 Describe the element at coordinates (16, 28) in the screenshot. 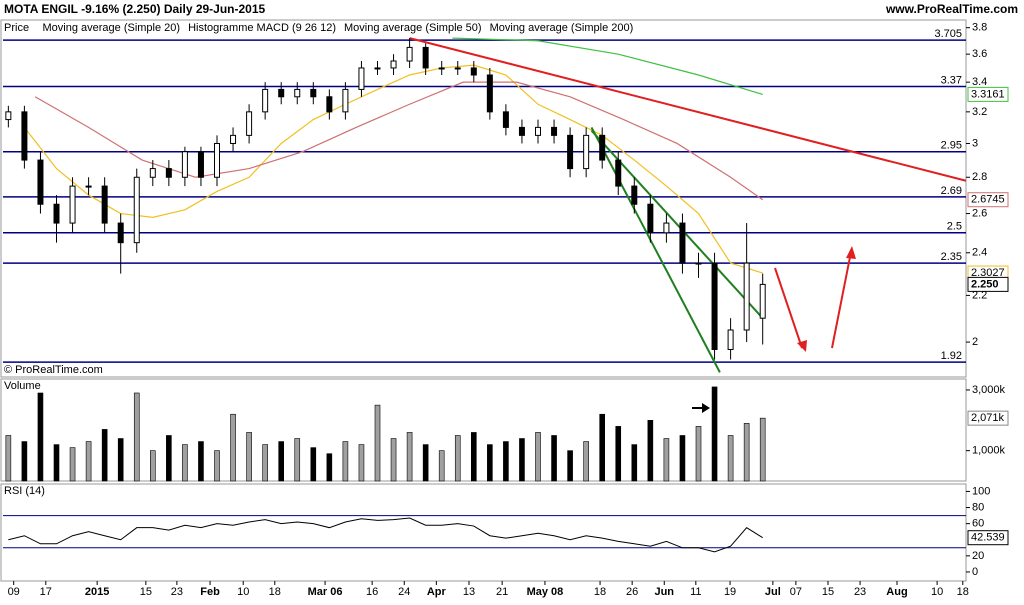

I see `panel-label: Price` at that location.